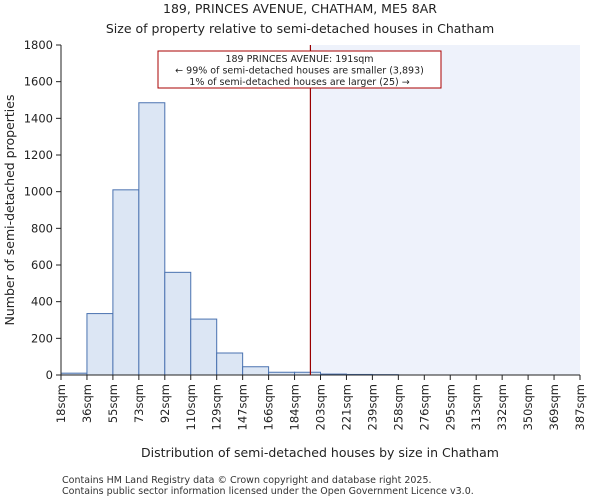 The image size is (600, 500). What do you see at coordinates (269, 407) in the screenshot?
I see `x-tick-label: 166sqm` at bounding box center [269, 407].